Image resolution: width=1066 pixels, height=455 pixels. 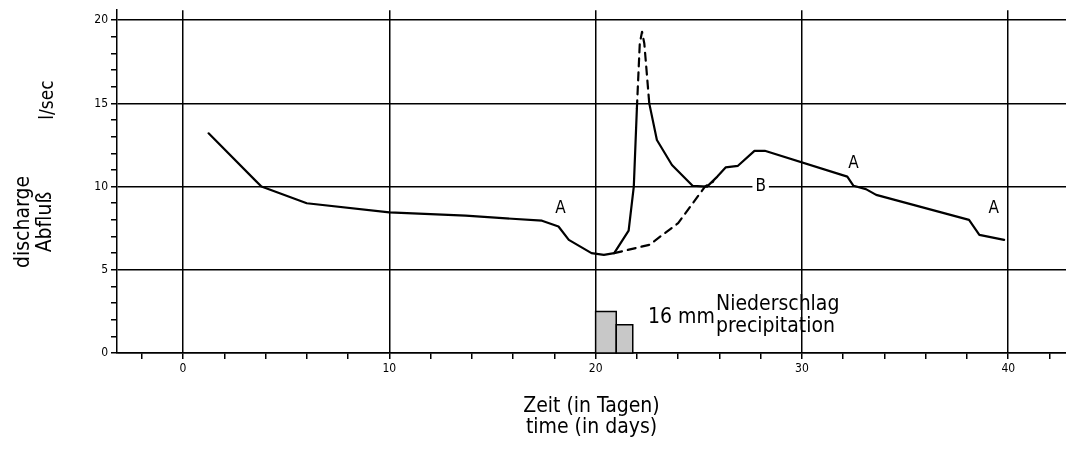 What do you see at coordinates (595, 368) in the screenshot?
I see `x-tick-label: 20` at bounding box center [595, 368].